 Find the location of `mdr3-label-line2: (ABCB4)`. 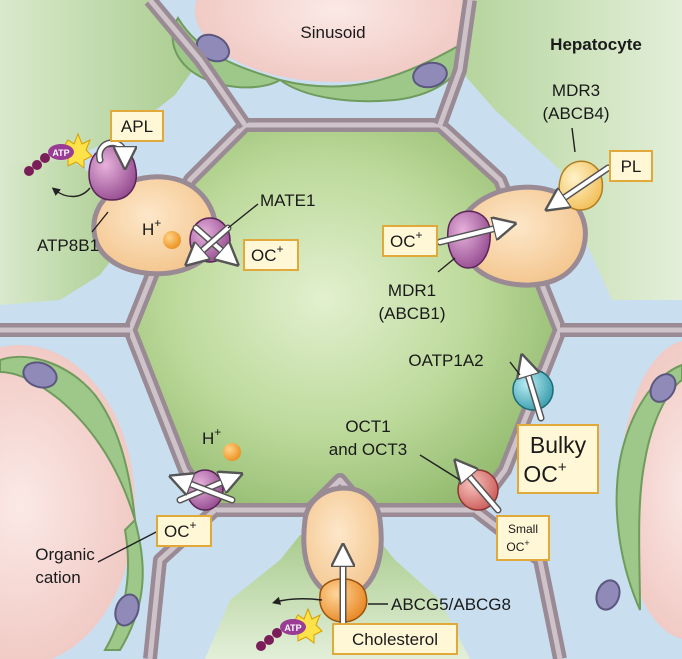

mdr3-label-line2: (ABCB4) is located at coordinates (575, 113).